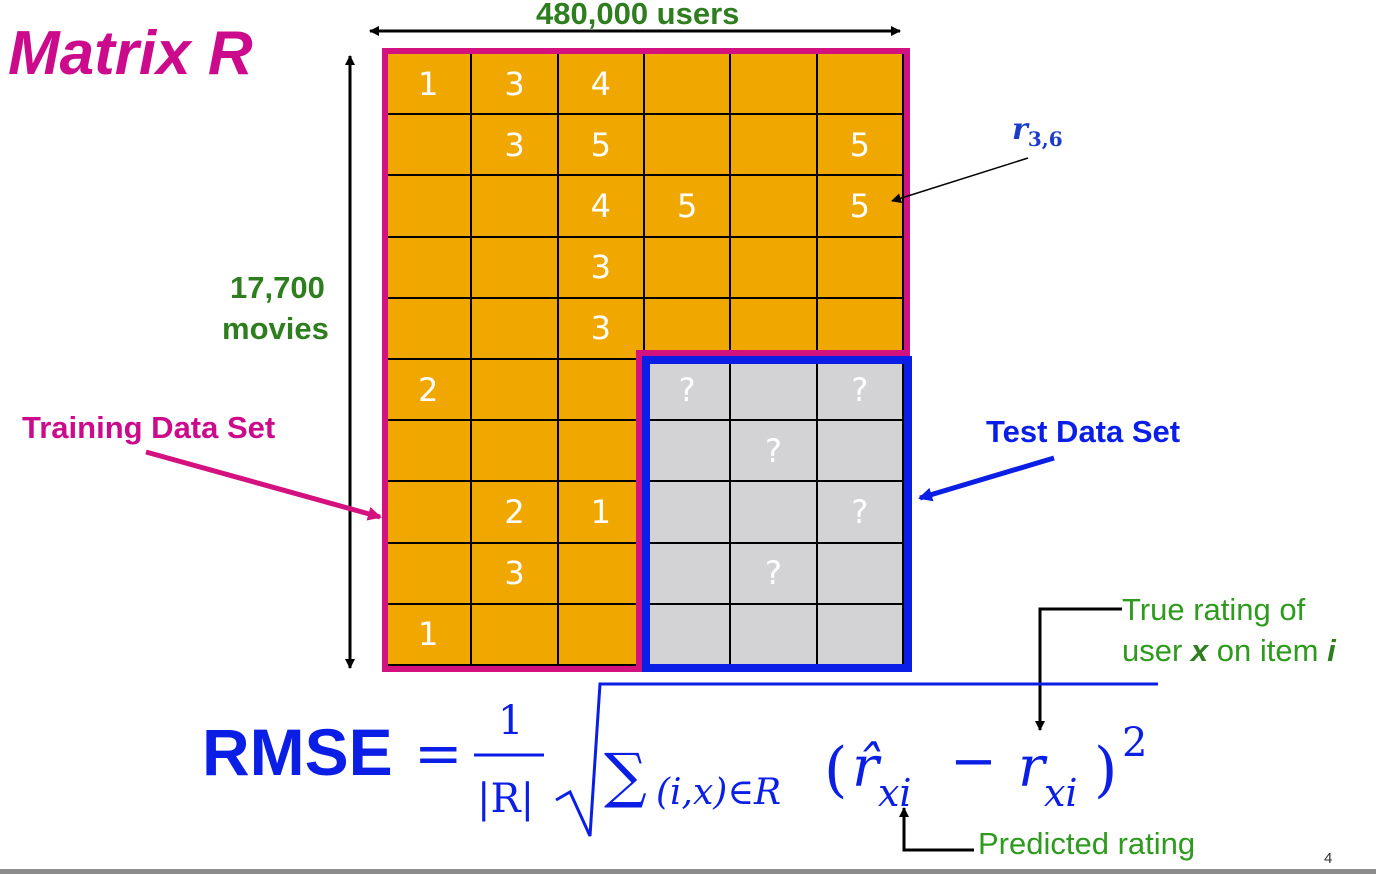 This screenshot has height=874, width=1376. What do you see at coordinates (895, 793) in the screenshot?
I see `formula-rhat-subscript: xi` at bounding box center [895, 793].